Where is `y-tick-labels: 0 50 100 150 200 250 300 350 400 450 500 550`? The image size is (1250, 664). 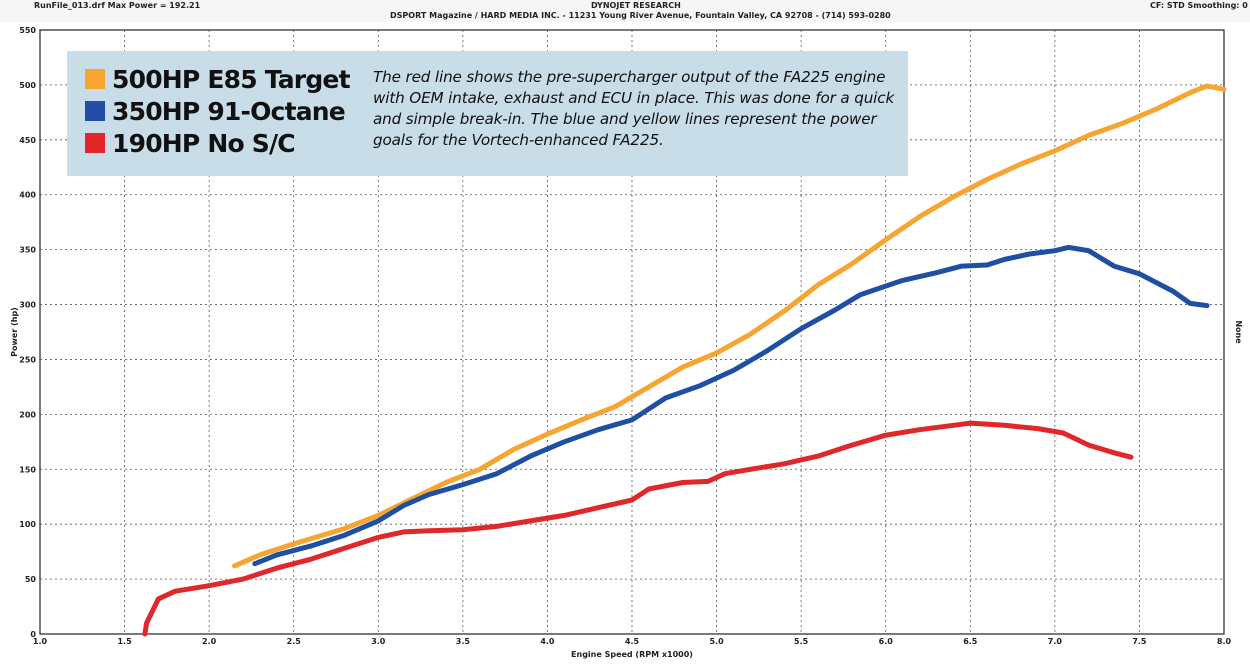
y-tick-labels: 0 50 100 150 200 250 300 350 400 450 500 550 is located at coordinates (27, 332).